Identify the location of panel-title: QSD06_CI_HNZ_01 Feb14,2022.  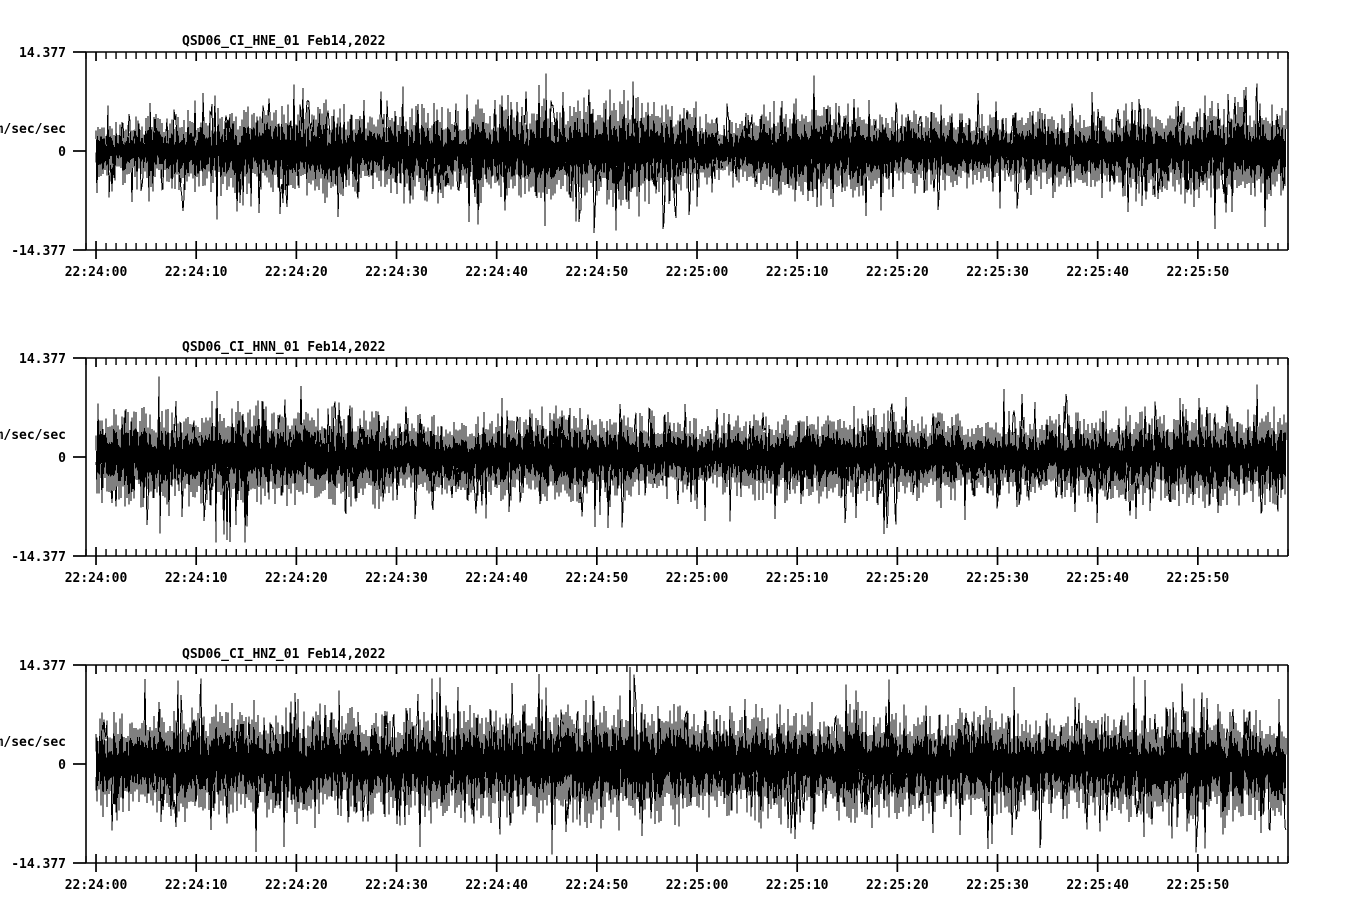
(284, 654).